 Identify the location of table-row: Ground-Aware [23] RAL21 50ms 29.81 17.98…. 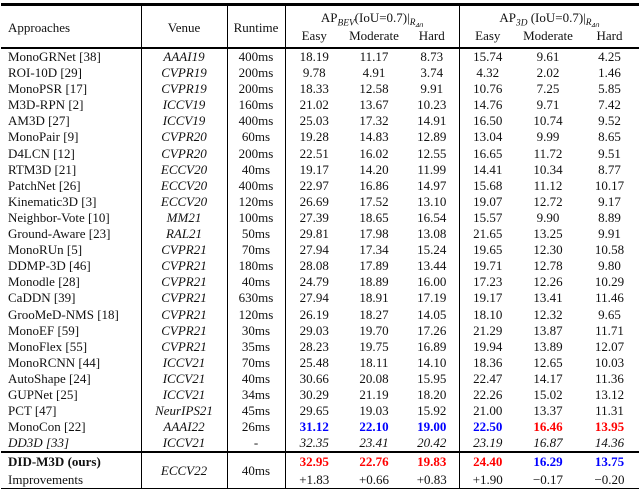
(320, 234).